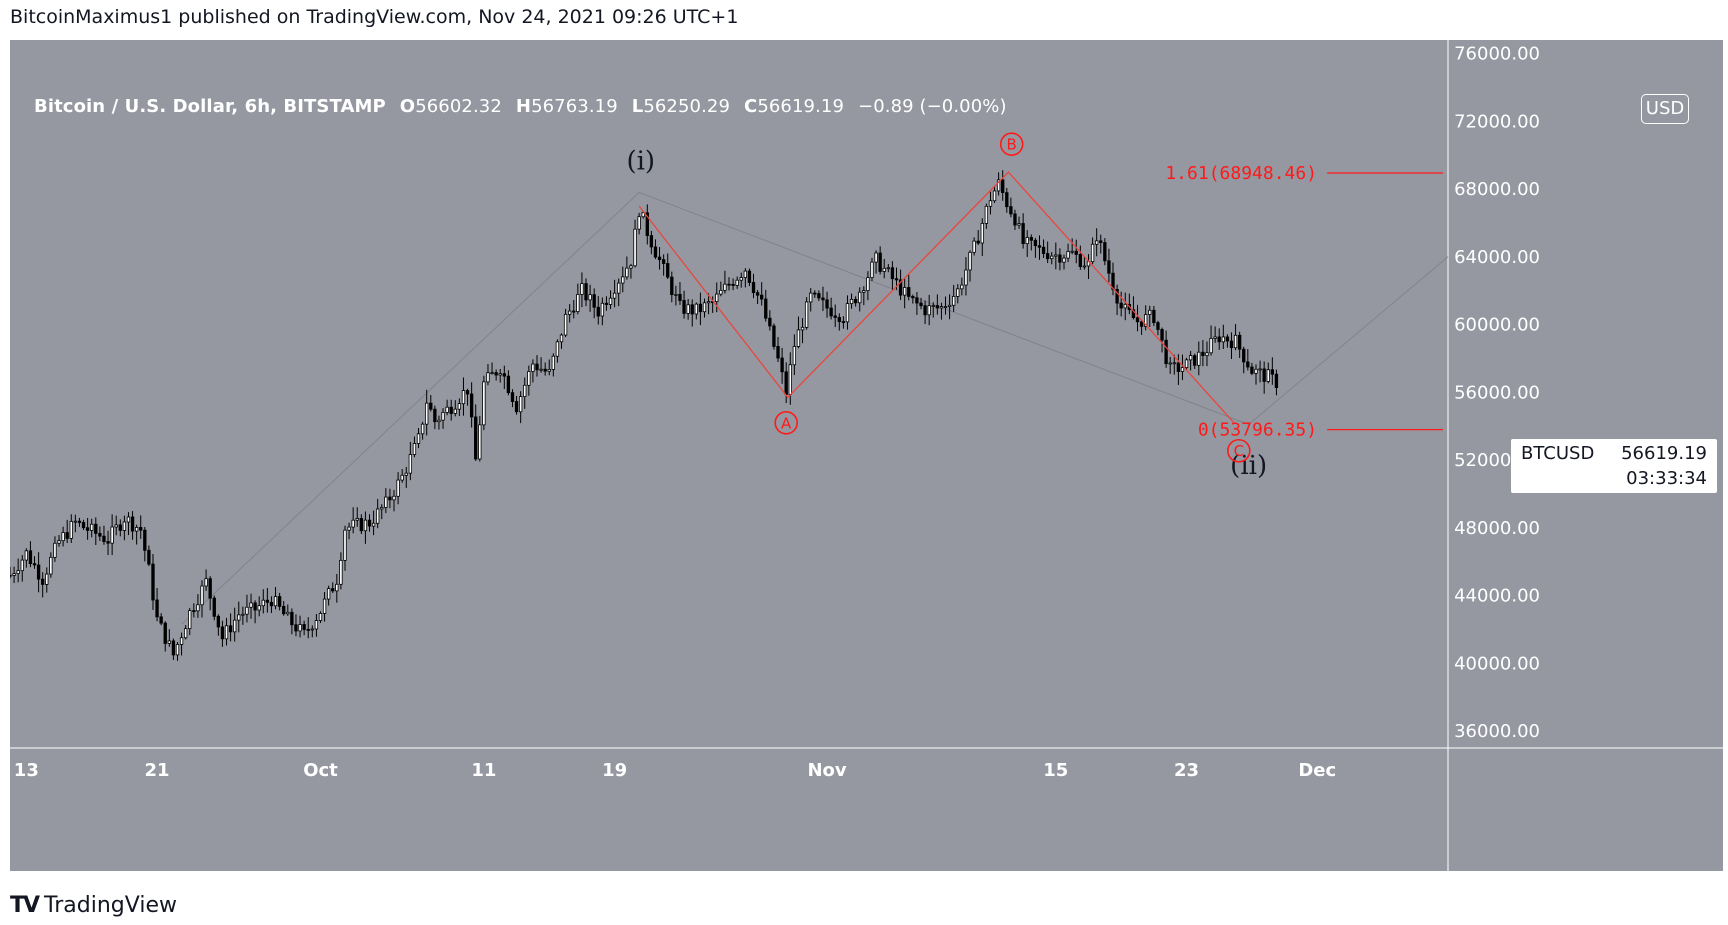 The image size is (1728, 925). I want to click on low-label: L, so click(637, 106).